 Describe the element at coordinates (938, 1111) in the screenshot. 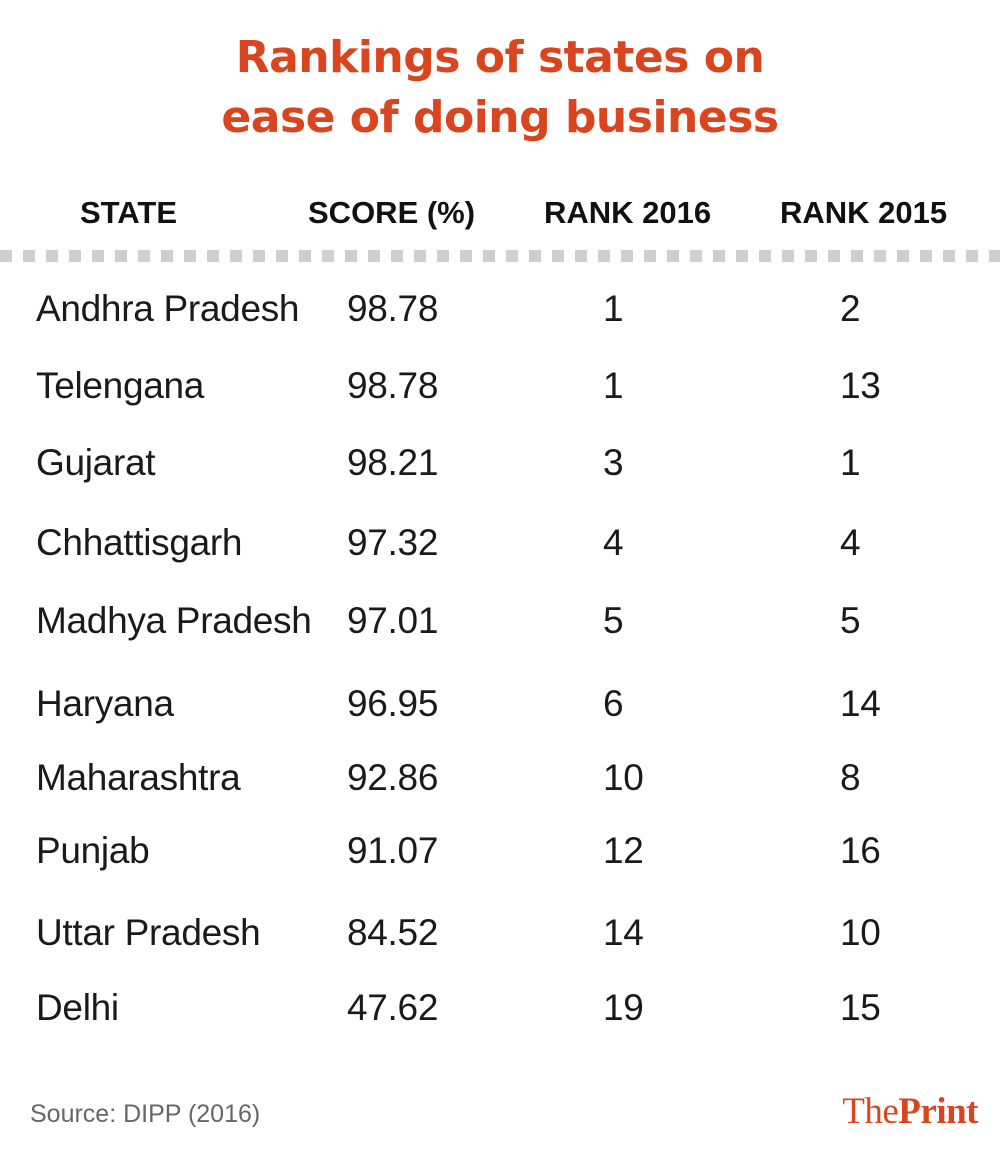

I see `logo-print: Print` at that location.